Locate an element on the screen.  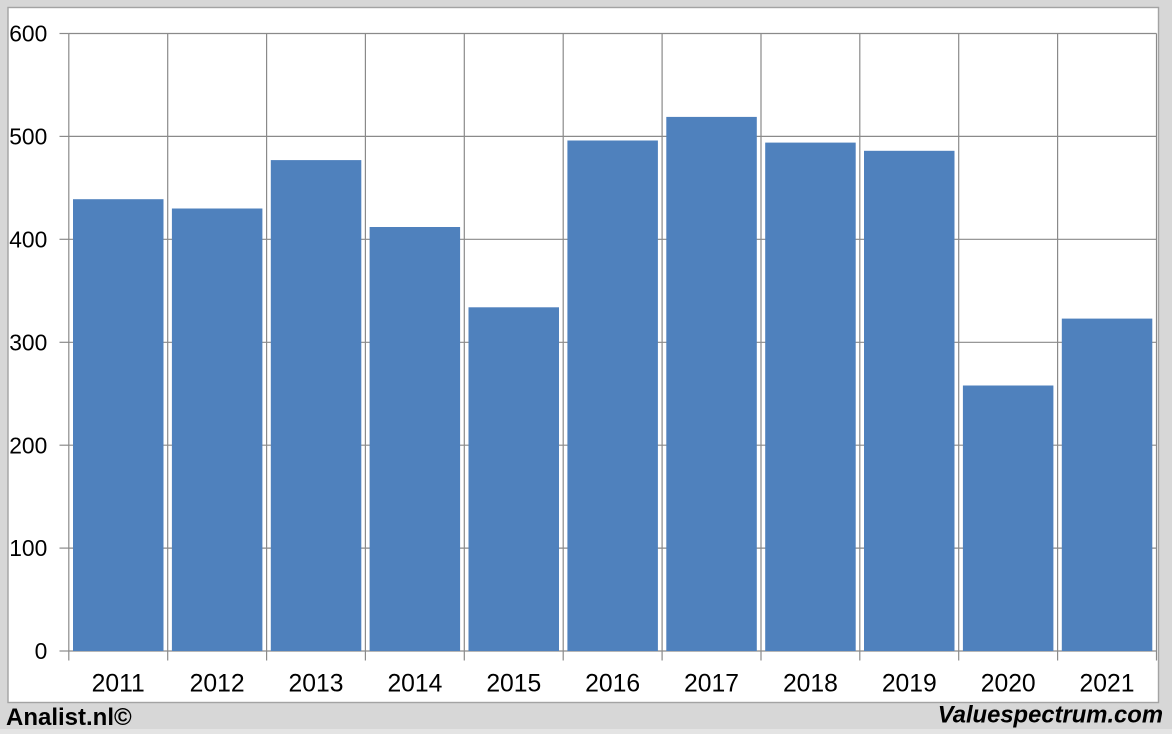
svg-text: 2013 is located at coordinates (316, 684).